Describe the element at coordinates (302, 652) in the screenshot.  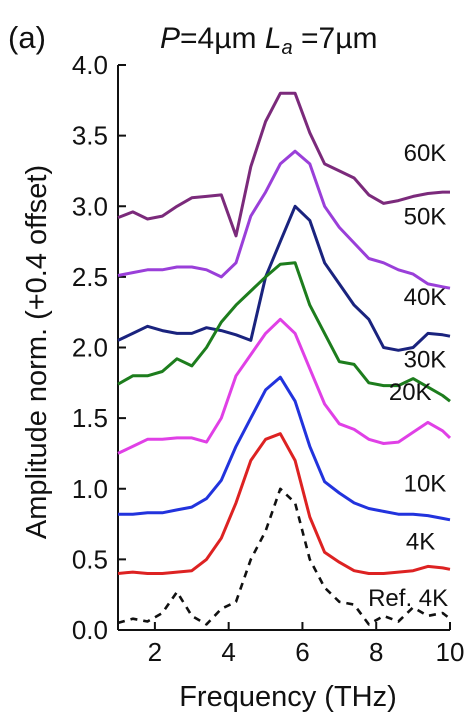
I see `x-tick-label: 6` at that location.